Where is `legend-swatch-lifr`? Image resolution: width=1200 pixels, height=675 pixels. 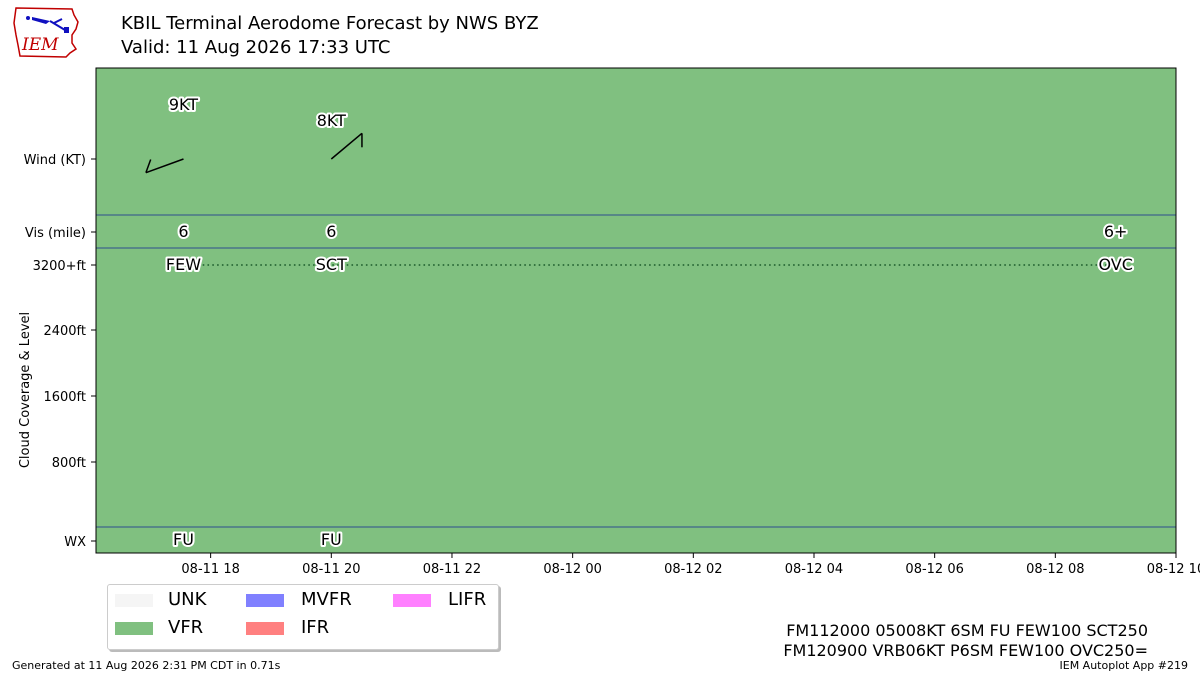 legend-swatch-lifr is located at coordinates (412, 600).